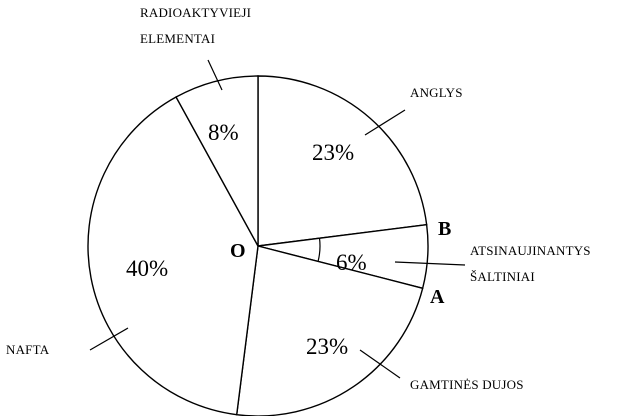  I want to click on point-label: O, so click(238, 251).